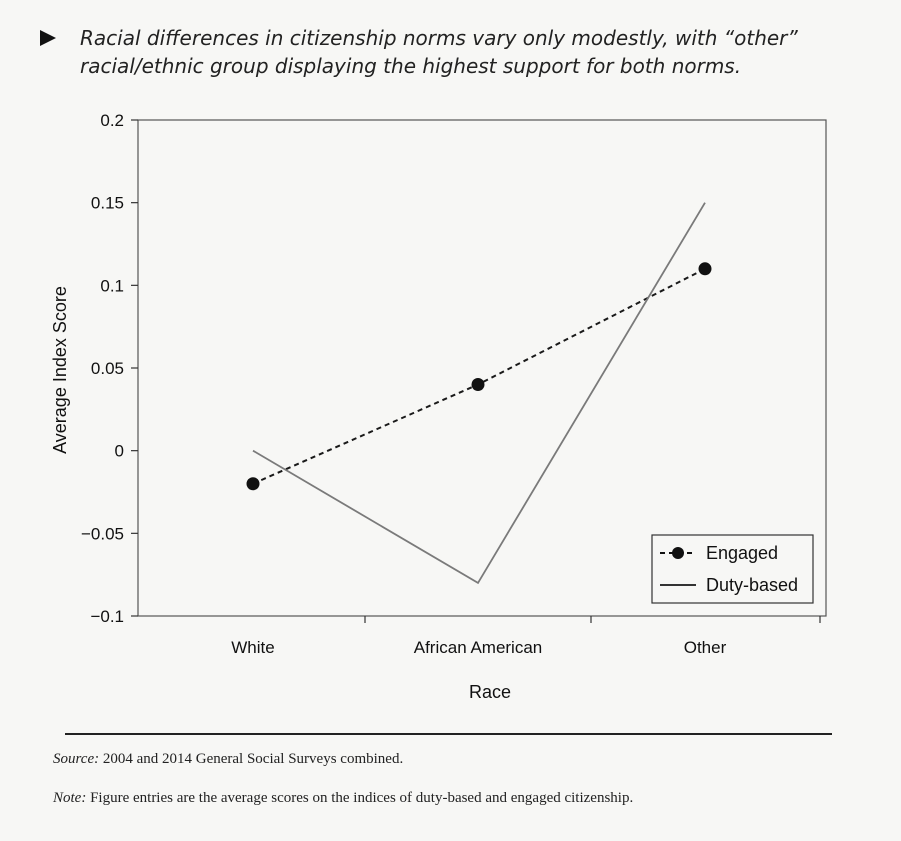 The height and width of the screenshot is (841, 901). I want to click on y-tick-label: 0.05, so click(107, 368).